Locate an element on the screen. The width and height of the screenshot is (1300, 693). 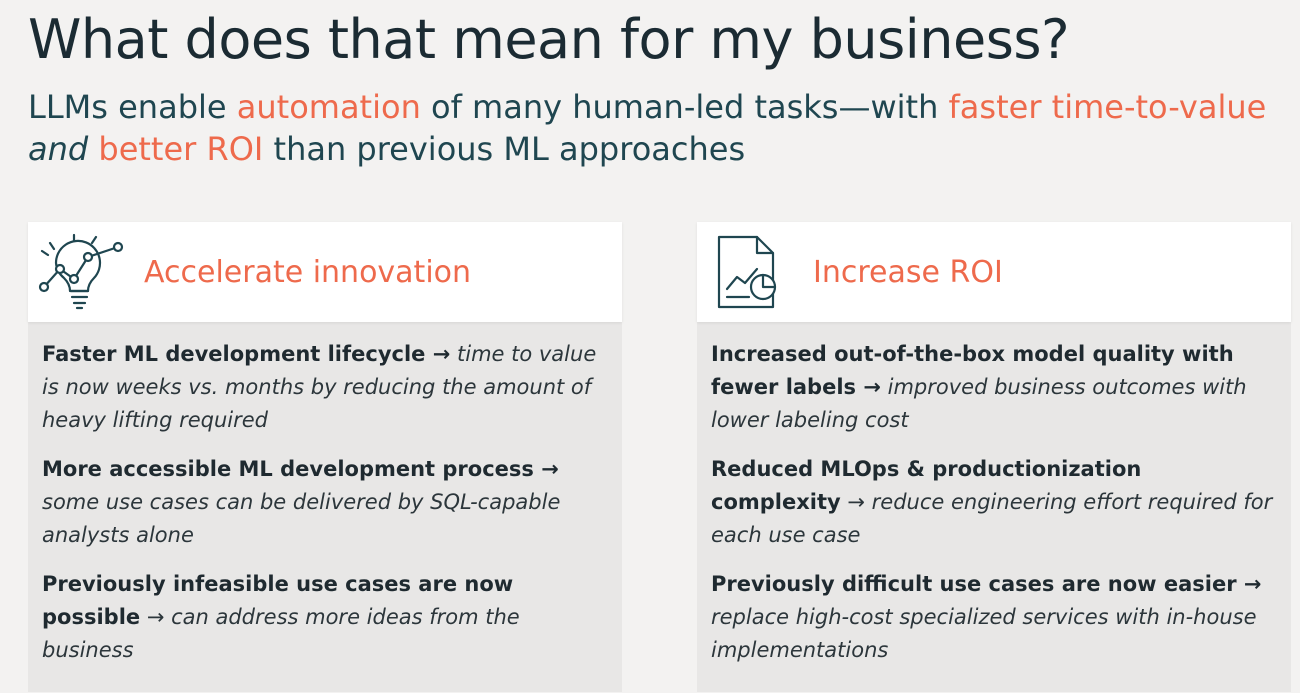
lightbulb-chart-icon is located at coordinates (79, 272).